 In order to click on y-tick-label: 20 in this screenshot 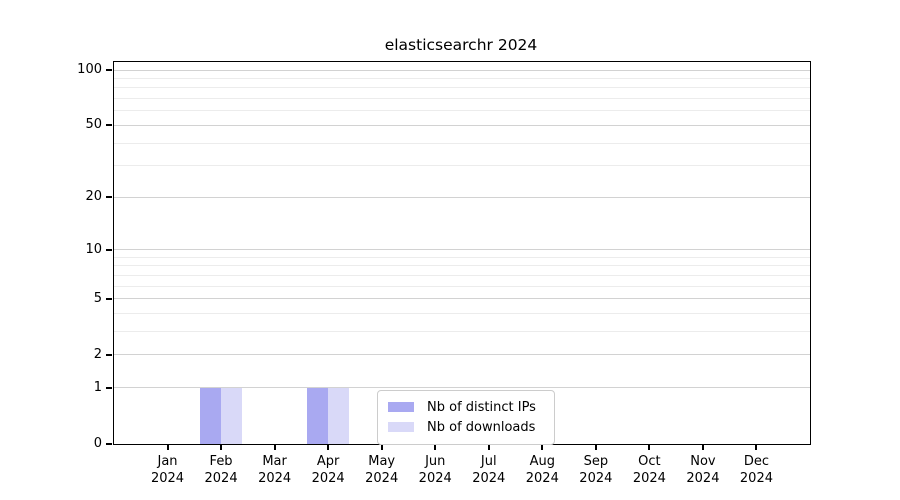, I will do `click(93, 197)`.